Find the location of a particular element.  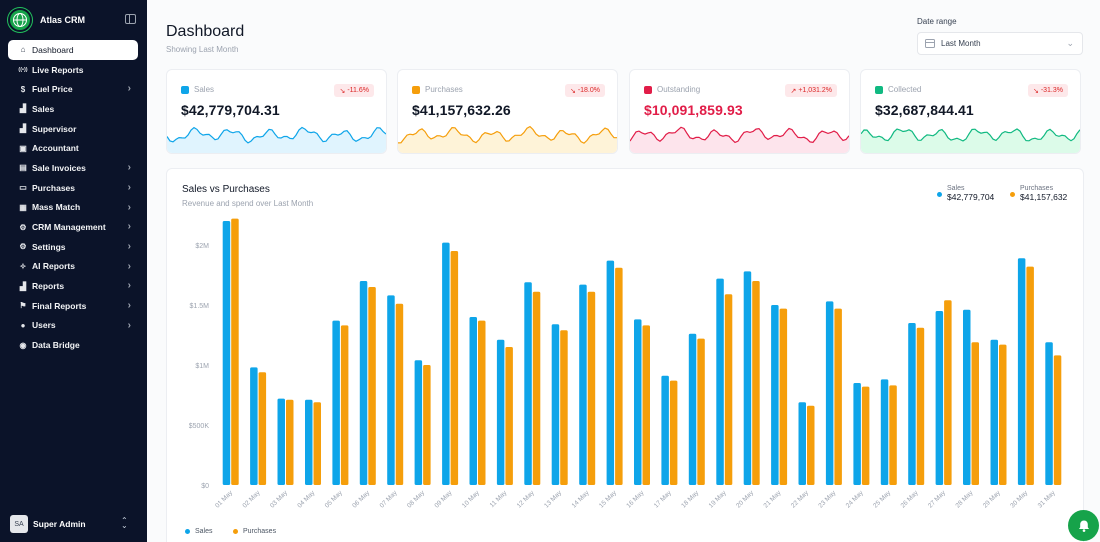

sidebar-item-sales: ▟ Sales is located at coordinates (73, 109).